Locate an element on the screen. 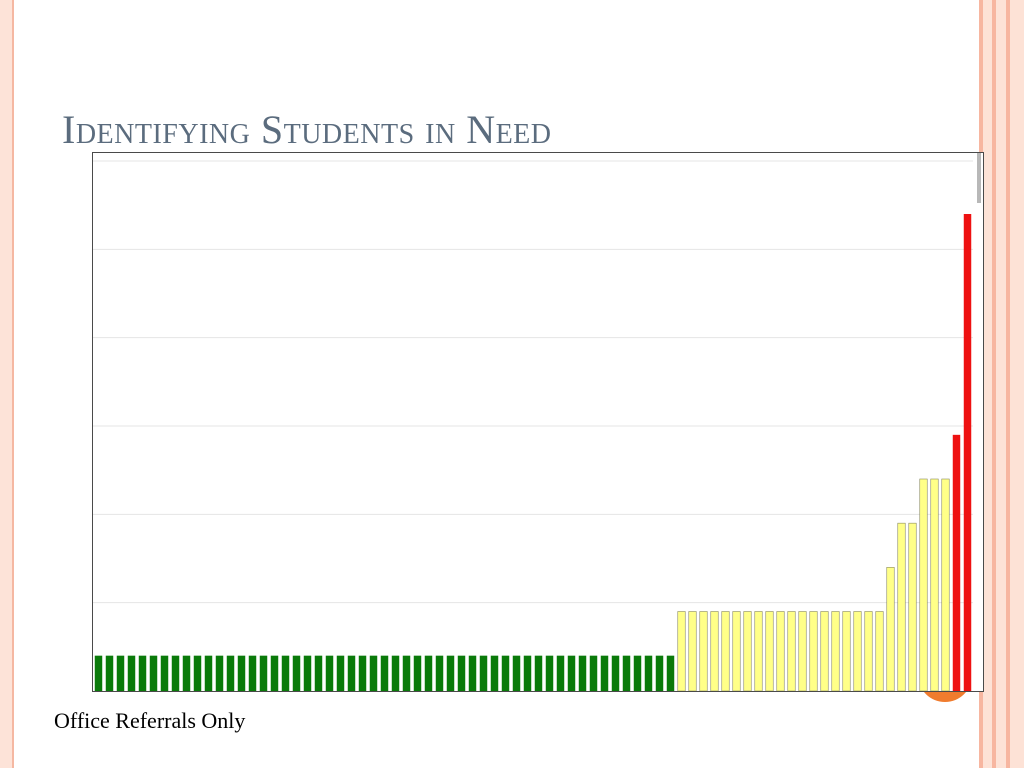 The image size is (1024, 768). slide-title: Identifying Students in Need is located at coordinates (307, 129).